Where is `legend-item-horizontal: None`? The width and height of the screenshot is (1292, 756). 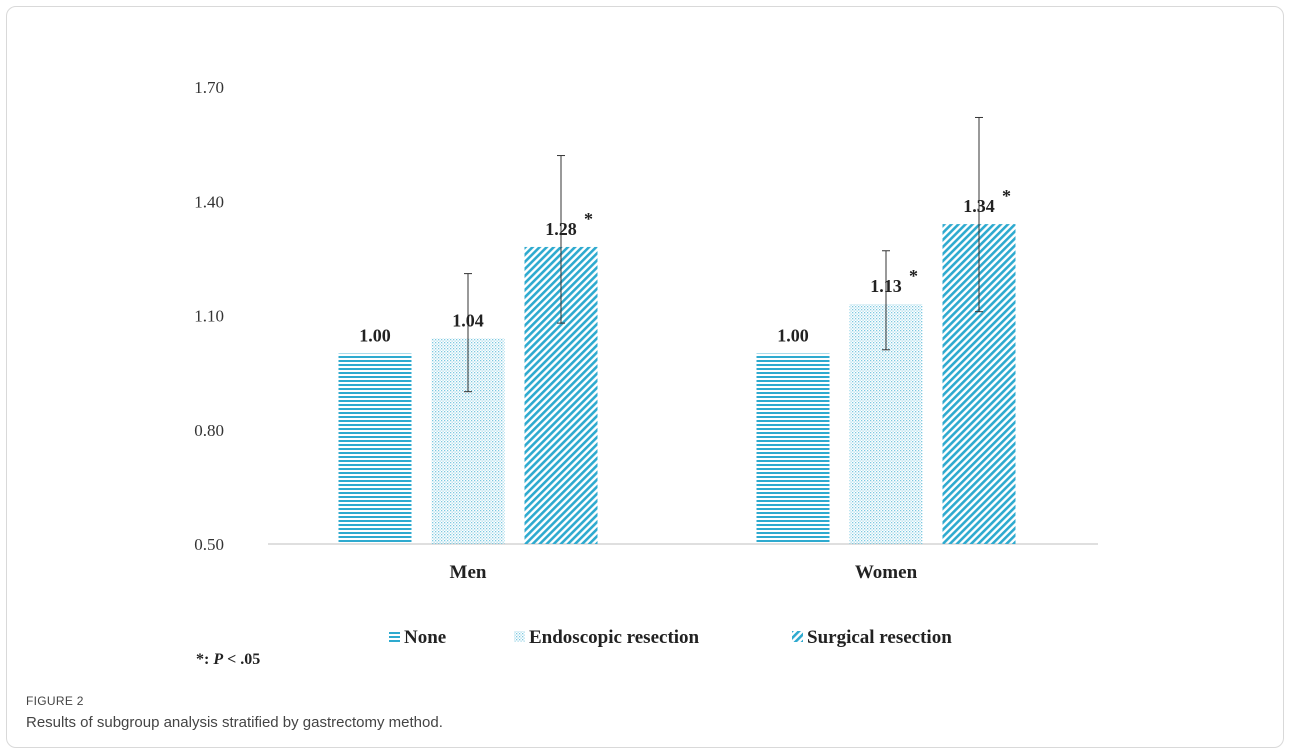 legend-item-horizontal: None is located at coordinates (417, 637).